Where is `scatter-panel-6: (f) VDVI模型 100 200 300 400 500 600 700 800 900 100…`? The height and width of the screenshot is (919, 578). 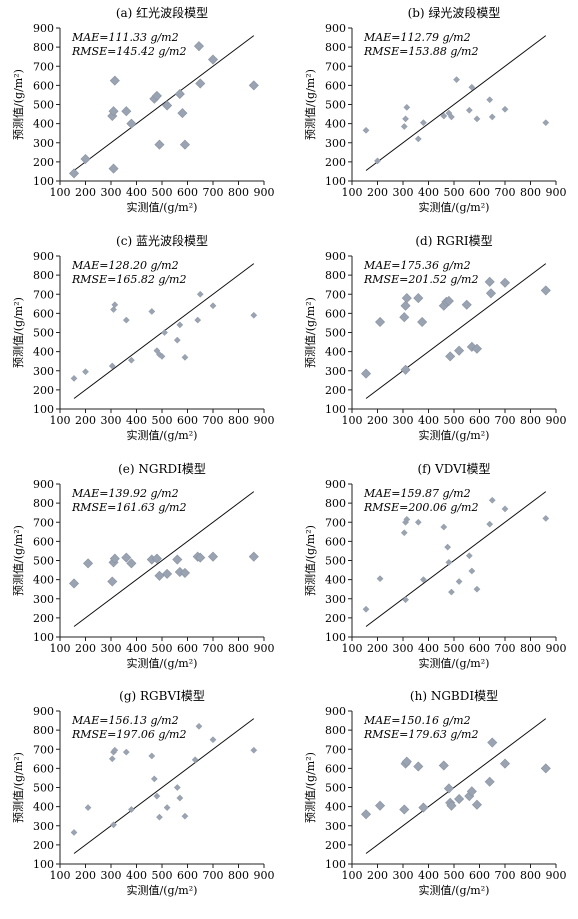
scatter-panel-6: (f) VDVI模型 100 200 300 400 500 600 700 800 900 100… is located at coordinates (435, 566).